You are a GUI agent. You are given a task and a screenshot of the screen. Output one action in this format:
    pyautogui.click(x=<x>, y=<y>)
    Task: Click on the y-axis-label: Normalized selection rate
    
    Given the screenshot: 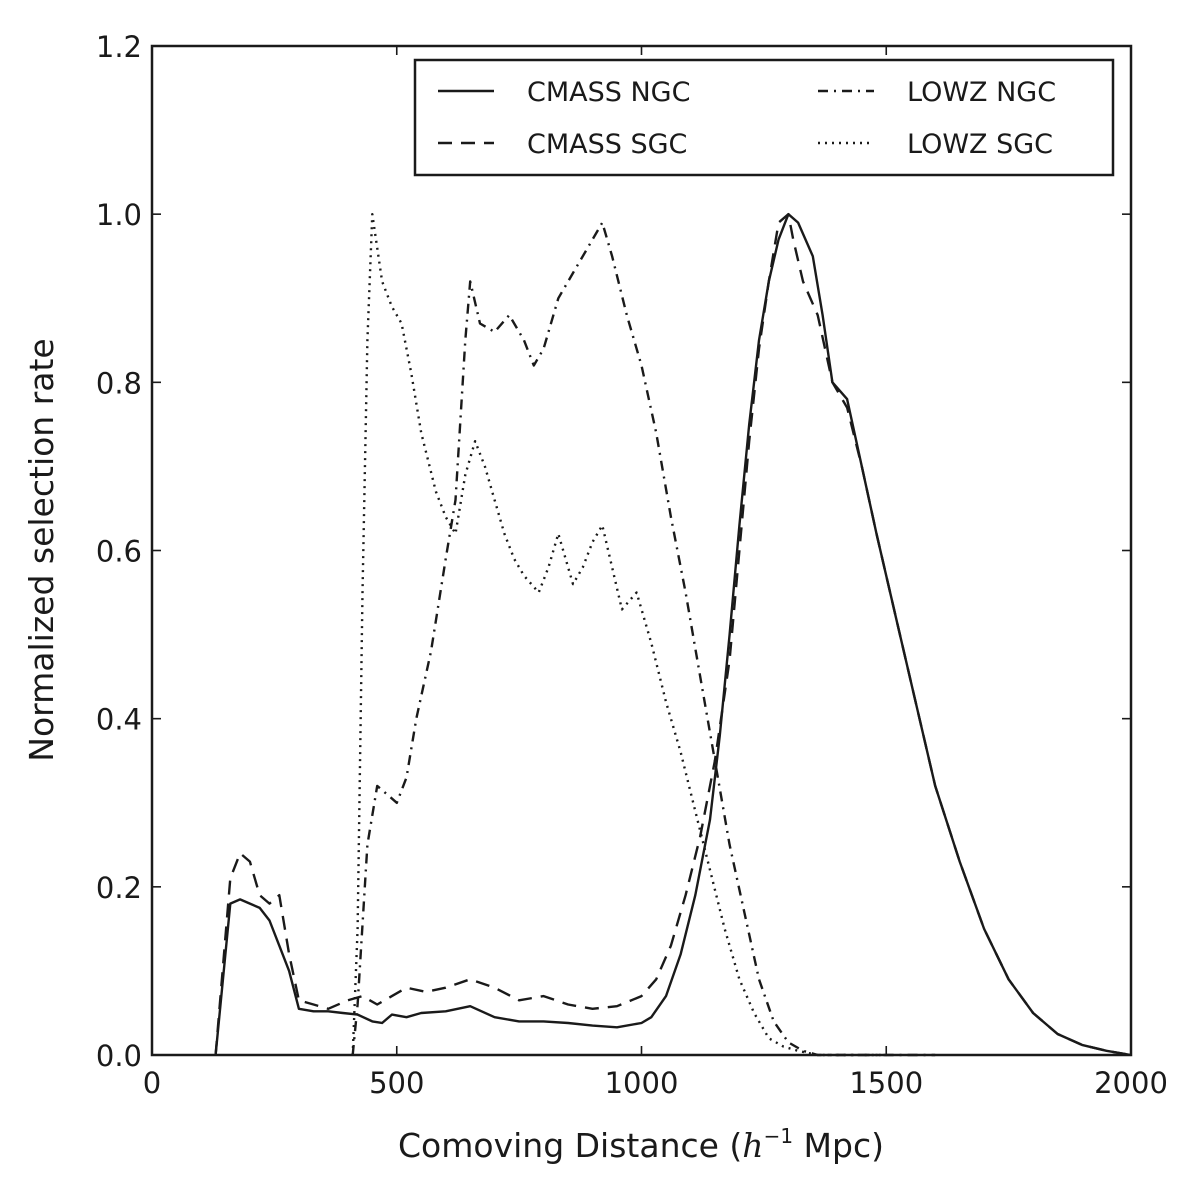 What is the action you would take?
    pyautogui.click(x=41, y=549)
    